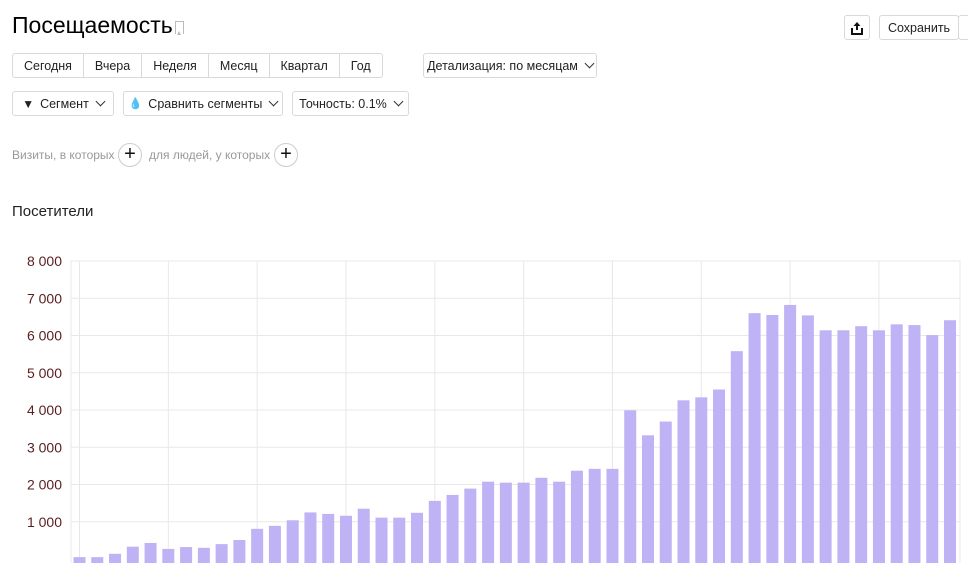 Image resolution: width=968 pixels, height=563 pixels. What do you see at coordinates (113, 65) in the screenshot?
I see `period-yesterday: Вчера` at bounding box center [113, 65].